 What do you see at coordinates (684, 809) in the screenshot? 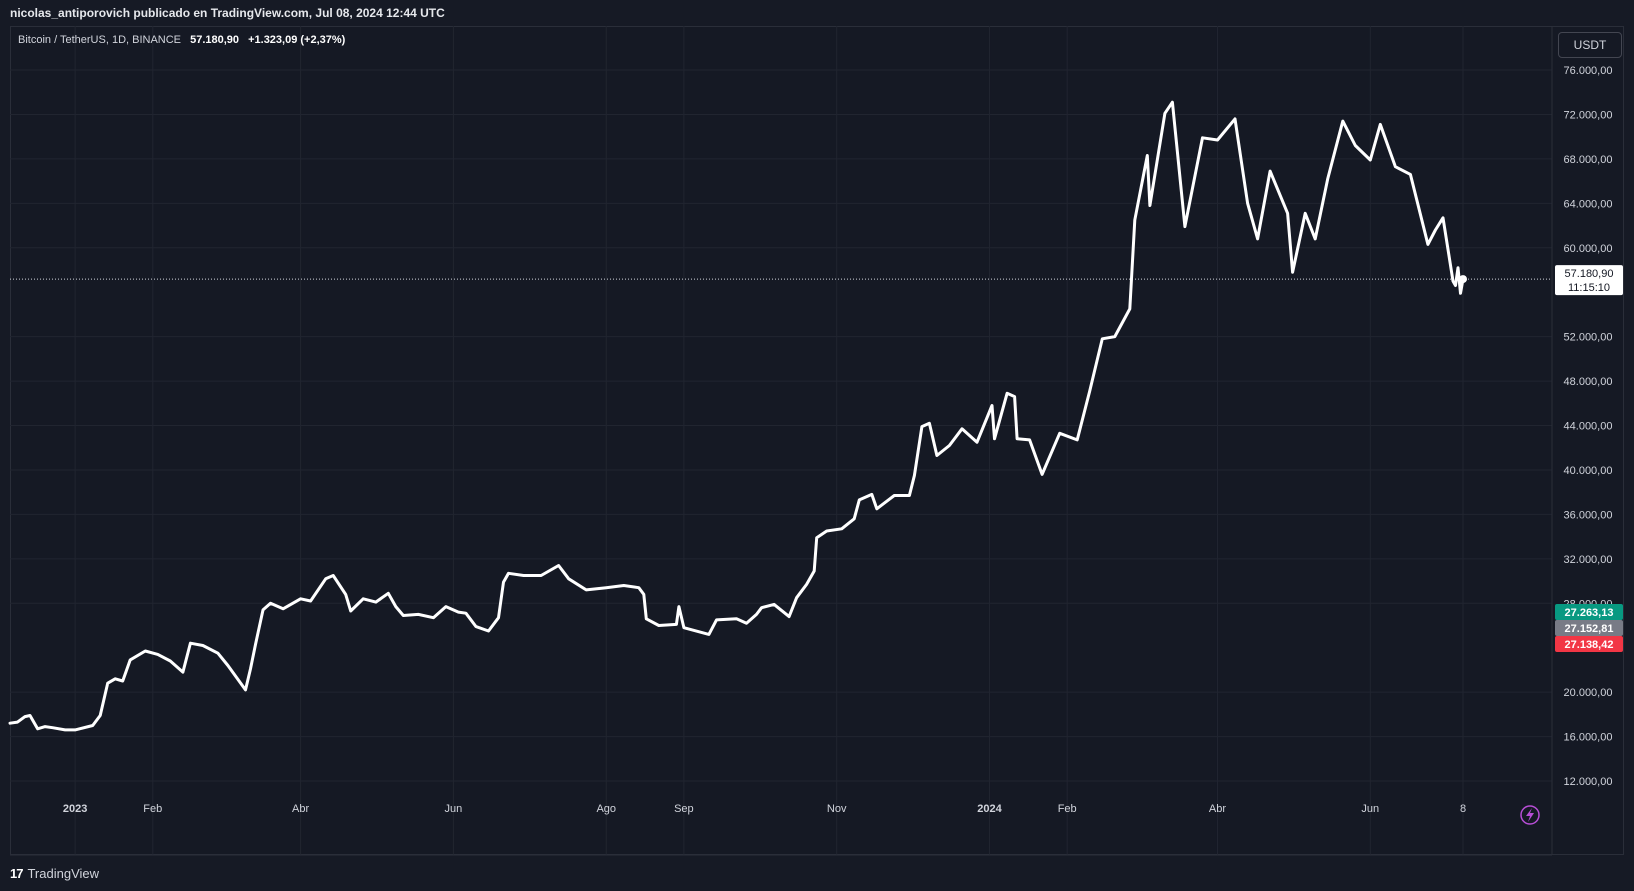
I see `x-tick-label: Sep` at bounding box center [684, 809].